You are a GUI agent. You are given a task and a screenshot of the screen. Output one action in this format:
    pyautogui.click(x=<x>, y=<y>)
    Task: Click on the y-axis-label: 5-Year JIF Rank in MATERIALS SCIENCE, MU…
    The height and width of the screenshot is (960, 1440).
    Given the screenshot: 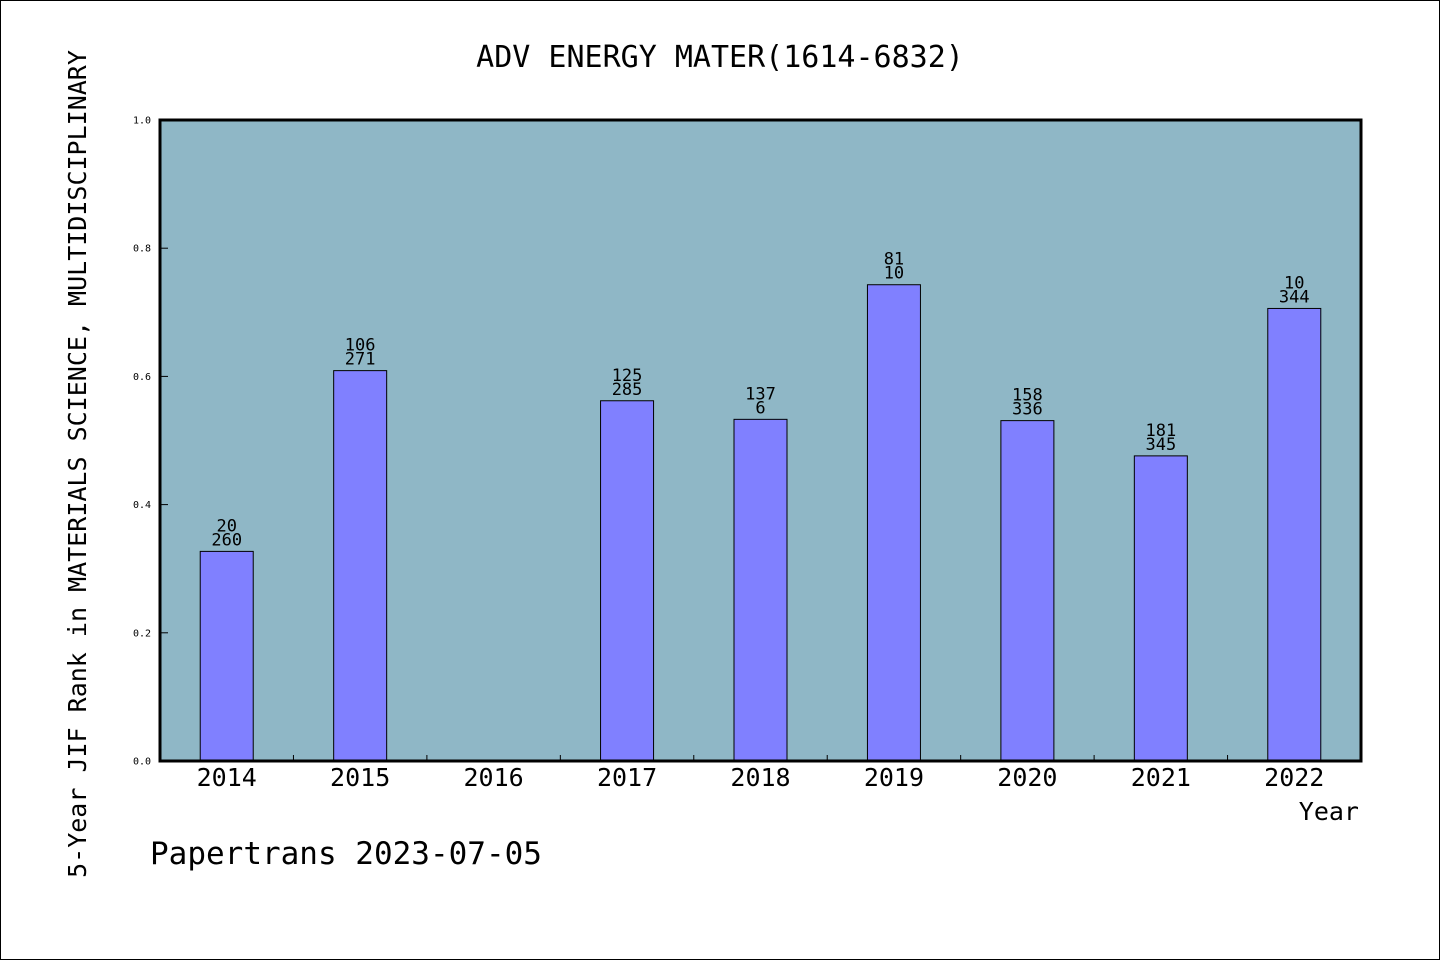 What is the action you would take?
    pyautogui.click(x=77, y=464)
    